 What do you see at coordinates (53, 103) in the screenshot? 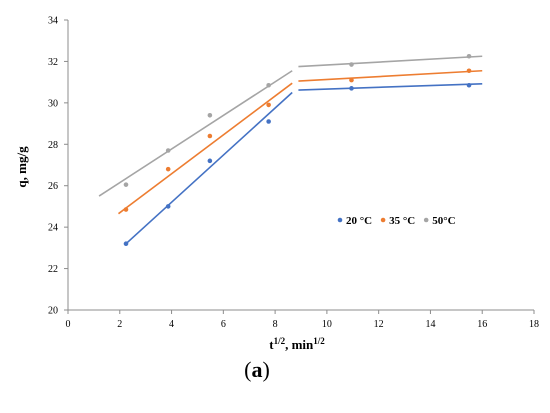
I see `y-tick-label: 30` at bounding box center [53, 103].